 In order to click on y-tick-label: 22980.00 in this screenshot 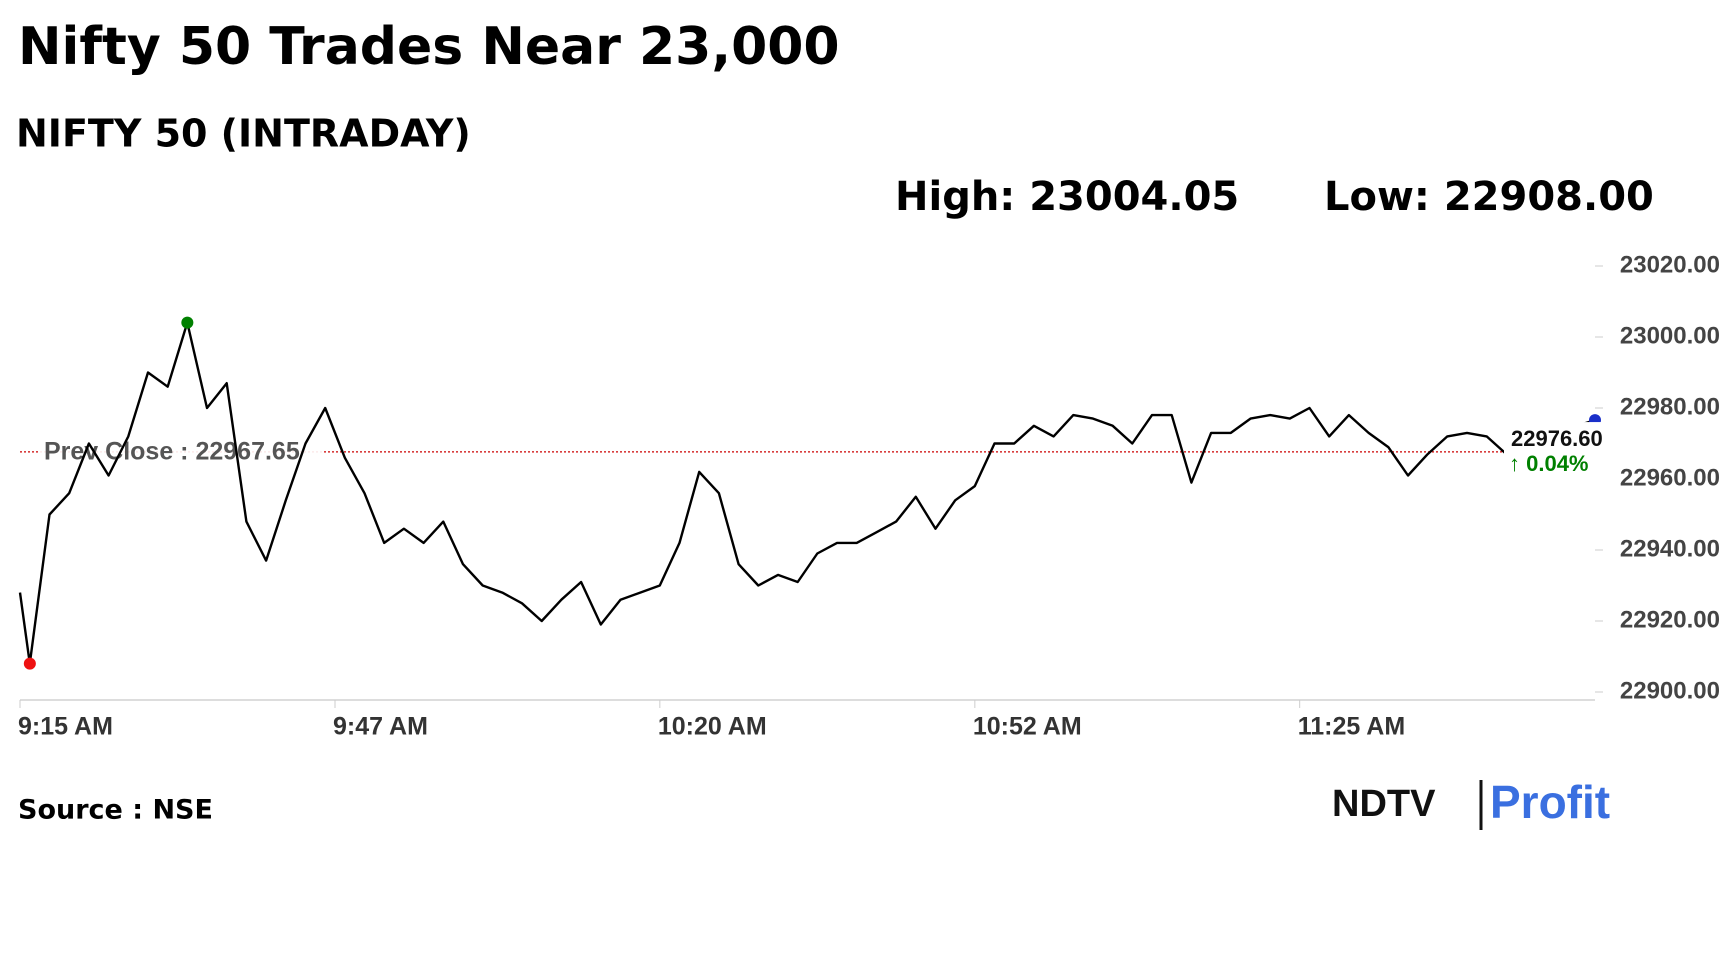, I will do `click(1670, 406)`.